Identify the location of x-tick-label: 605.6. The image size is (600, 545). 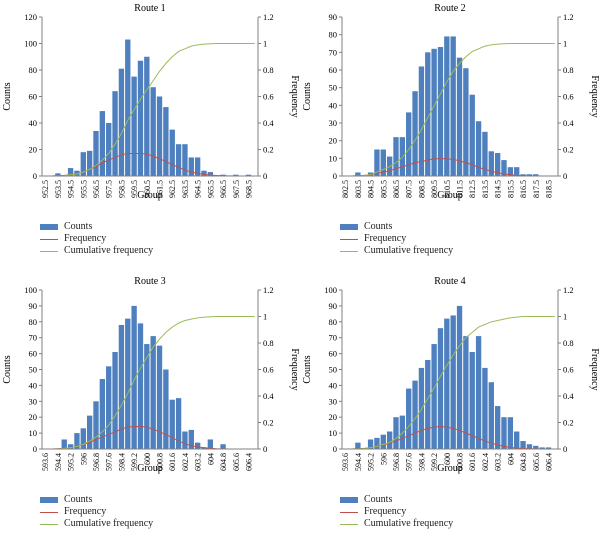
(236, 462).